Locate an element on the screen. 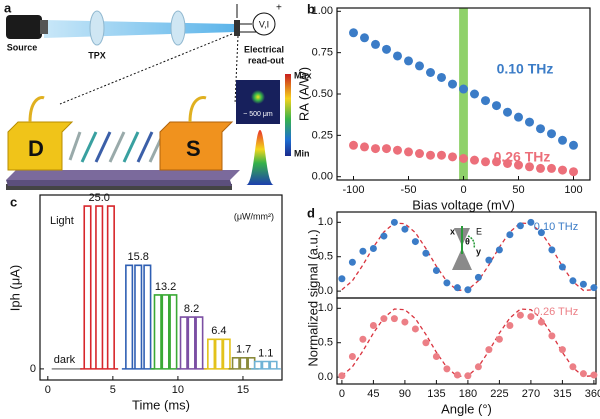 The width and height of the screenshot is (600, 419). y-tick-label: 0 is located at coordinates (33, 369).